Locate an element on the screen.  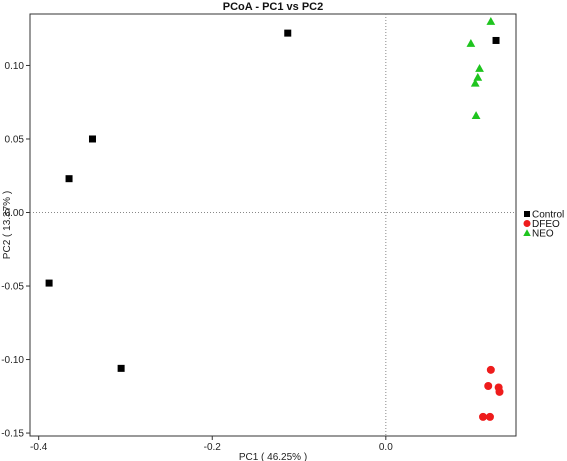
chart-title: PCoA - PC1 vs PC2 is located at coordinates (273, 7).